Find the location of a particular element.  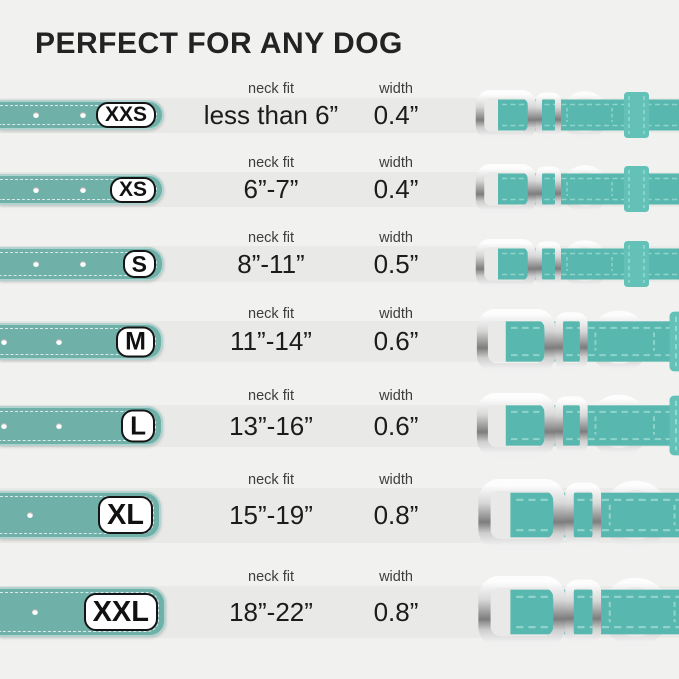

collar-strap: M is located at coordinates (81, 341).